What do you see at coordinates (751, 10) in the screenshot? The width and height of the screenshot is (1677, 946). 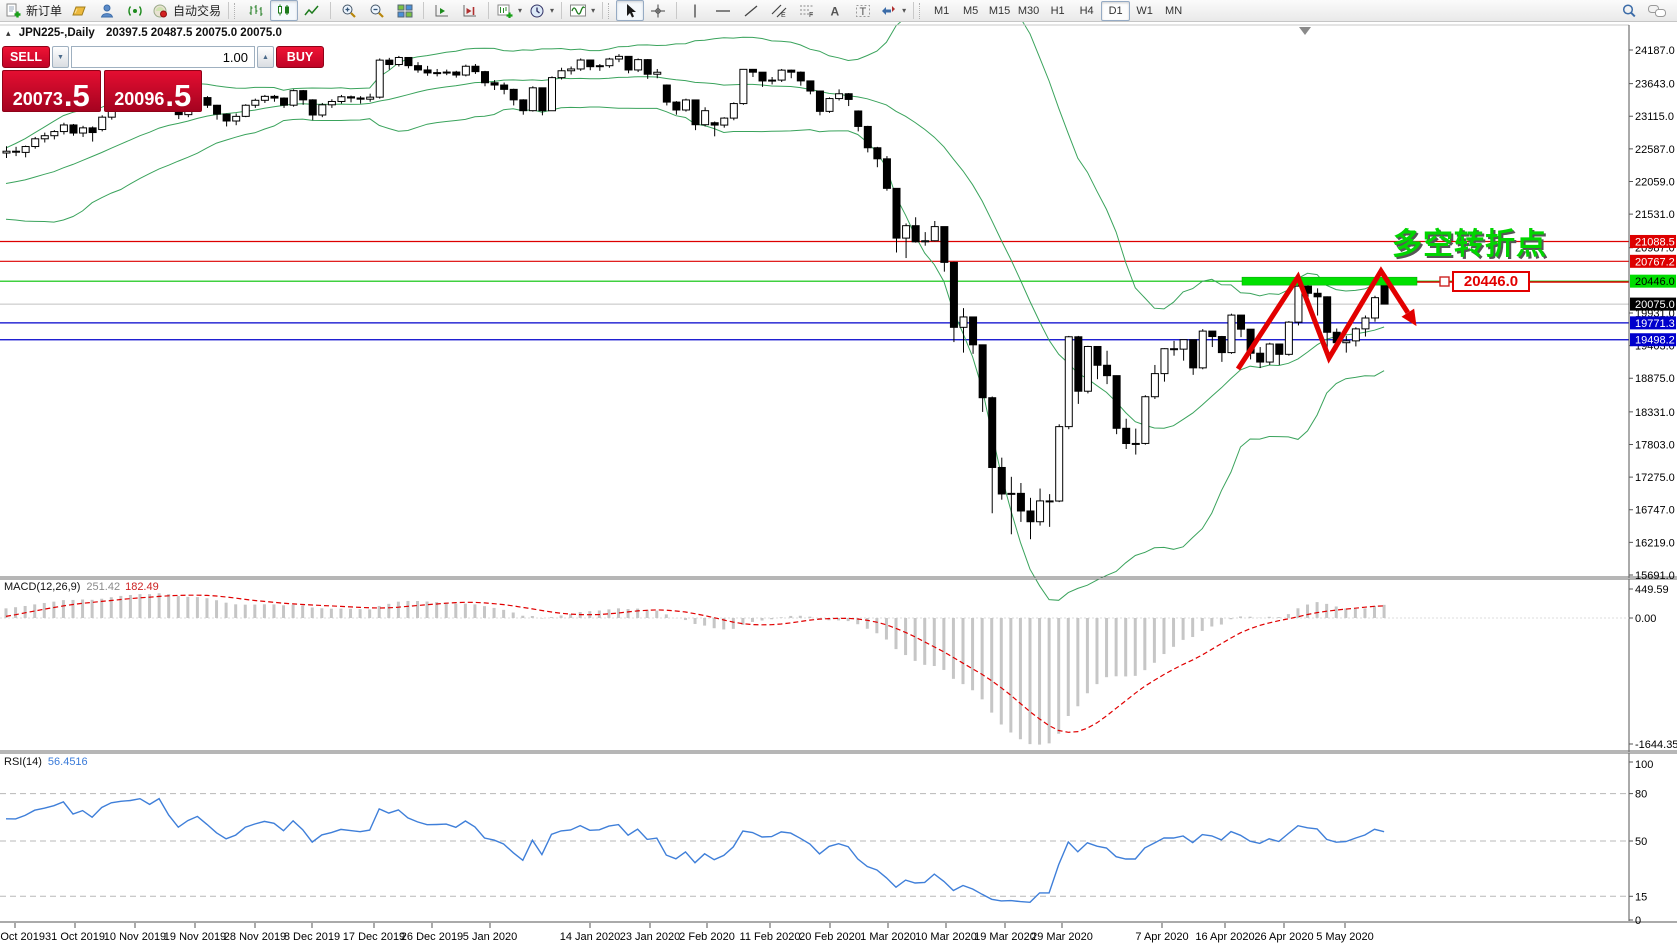 I see `trendline-tool-button` at bounding box center [751, 10].